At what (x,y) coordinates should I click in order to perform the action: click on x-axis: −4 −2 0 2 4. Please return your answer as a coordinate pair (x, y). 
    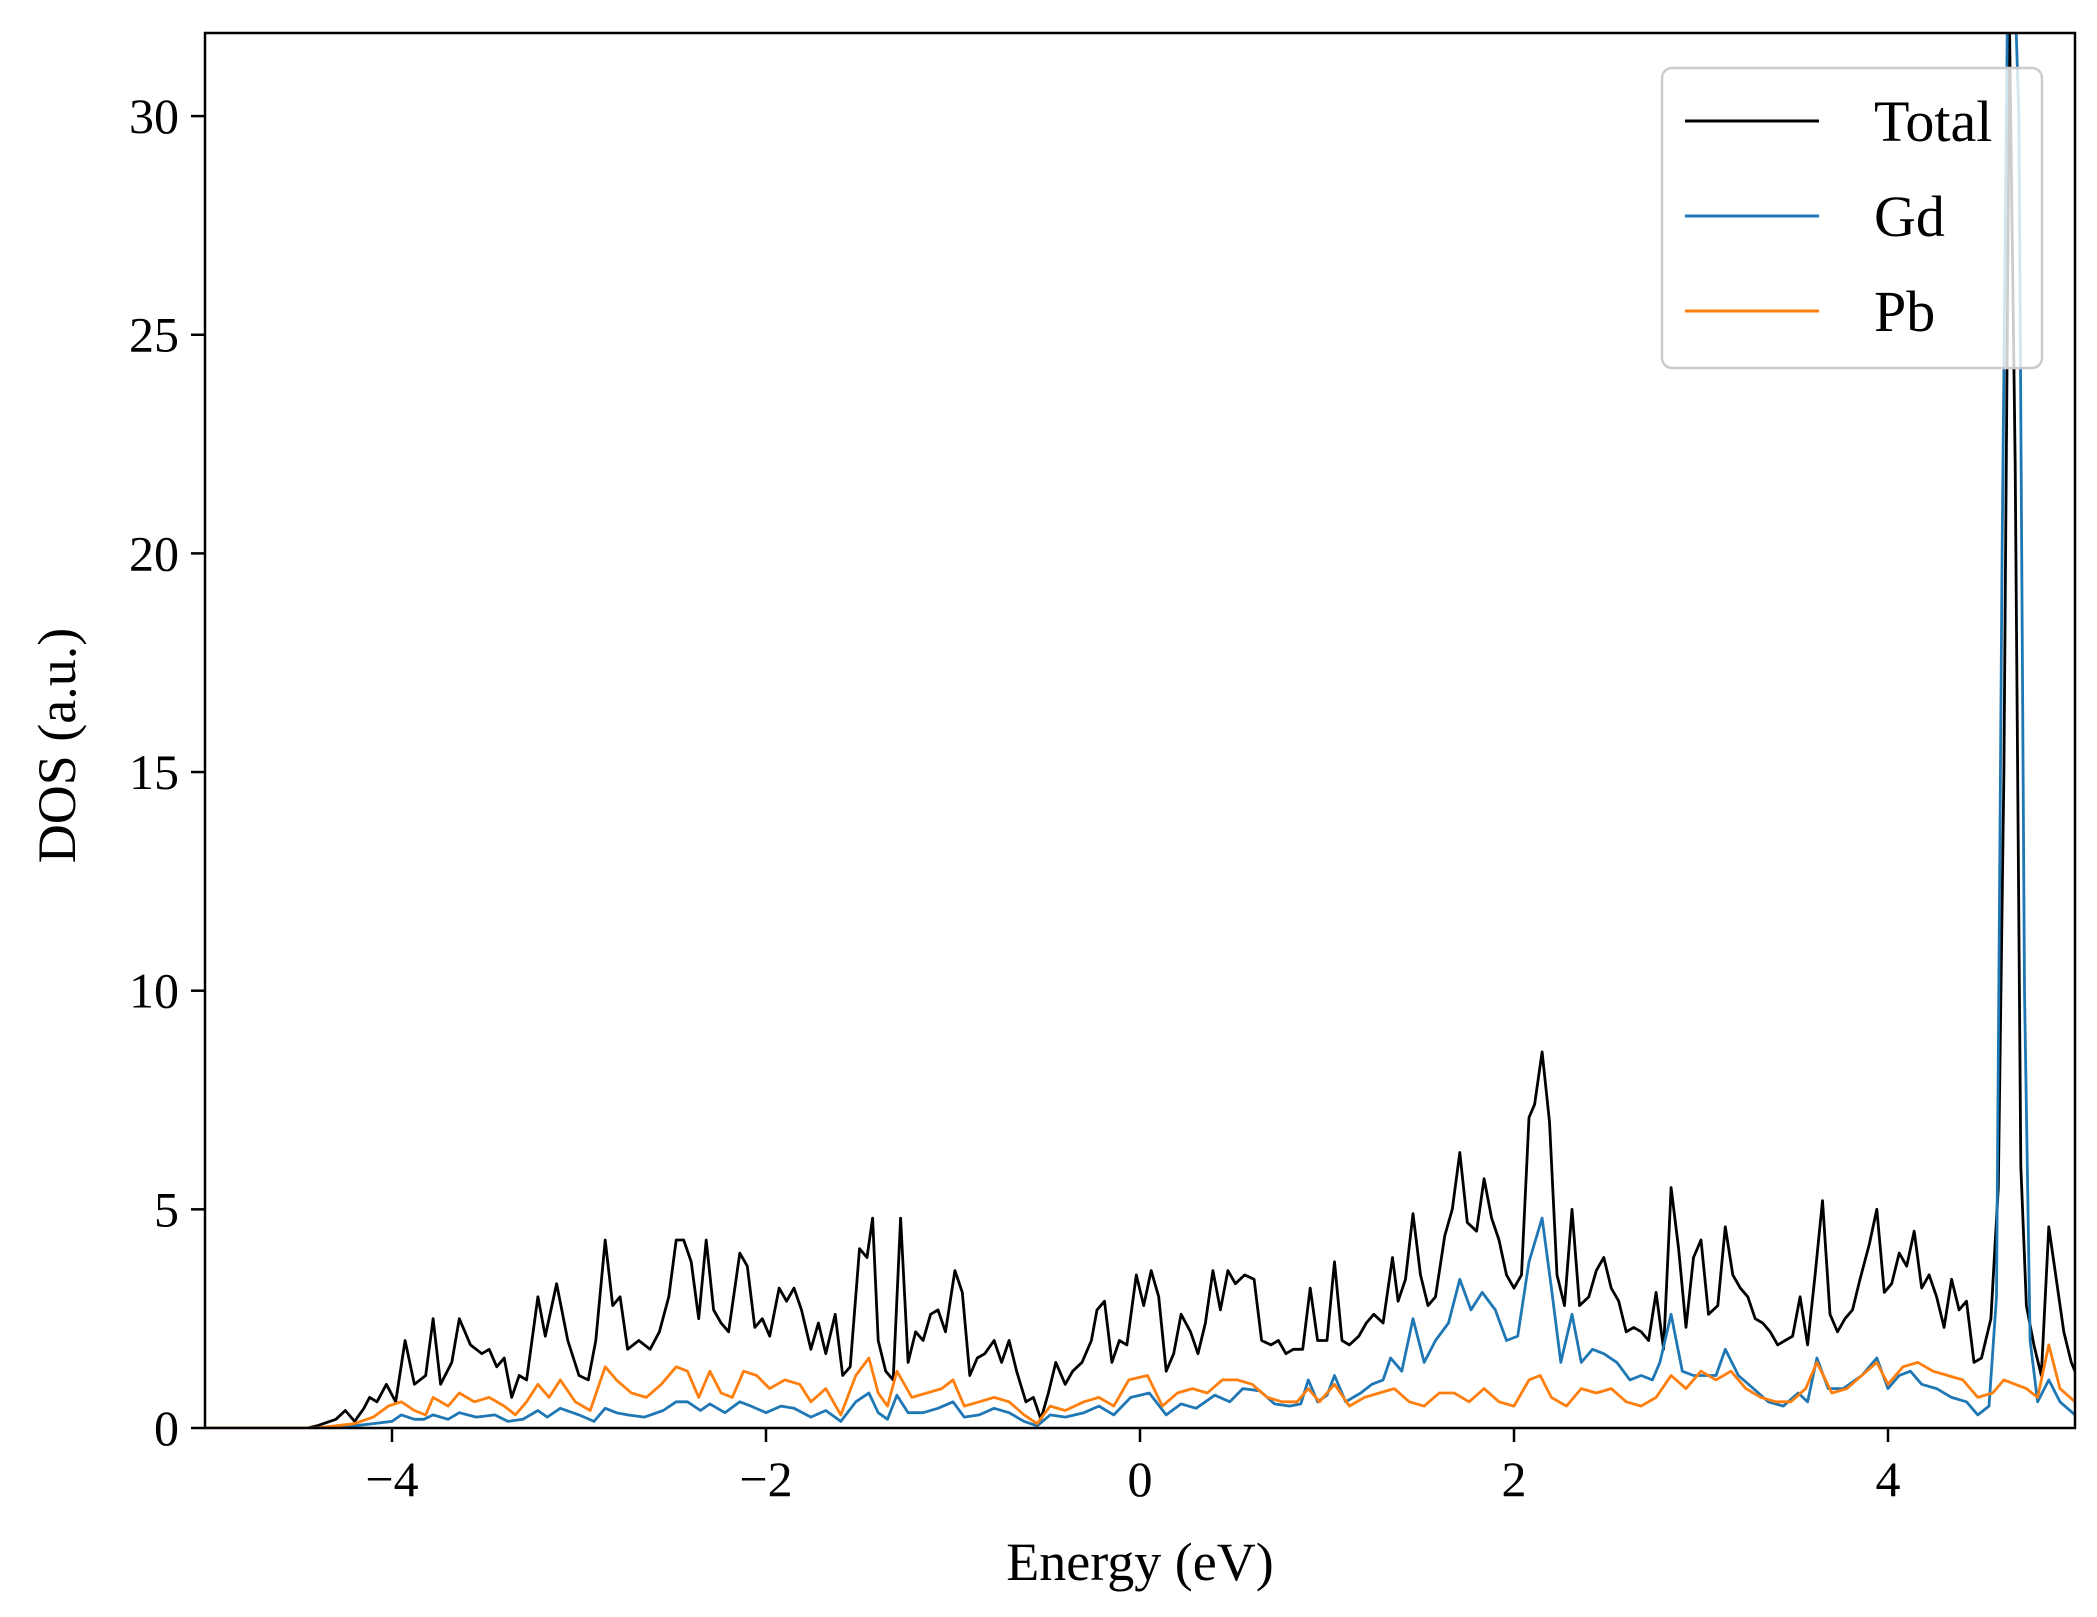
    Looking at the image, I should click on (1133, 1467).